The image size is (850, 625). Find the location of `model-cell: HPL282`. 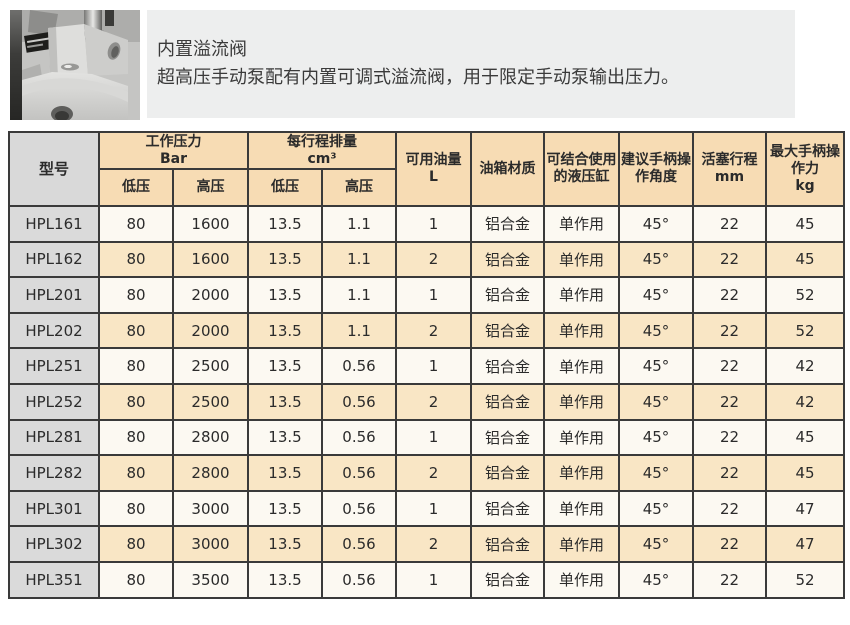

model-cell: HPL282 is located at coordinates (54, 473).